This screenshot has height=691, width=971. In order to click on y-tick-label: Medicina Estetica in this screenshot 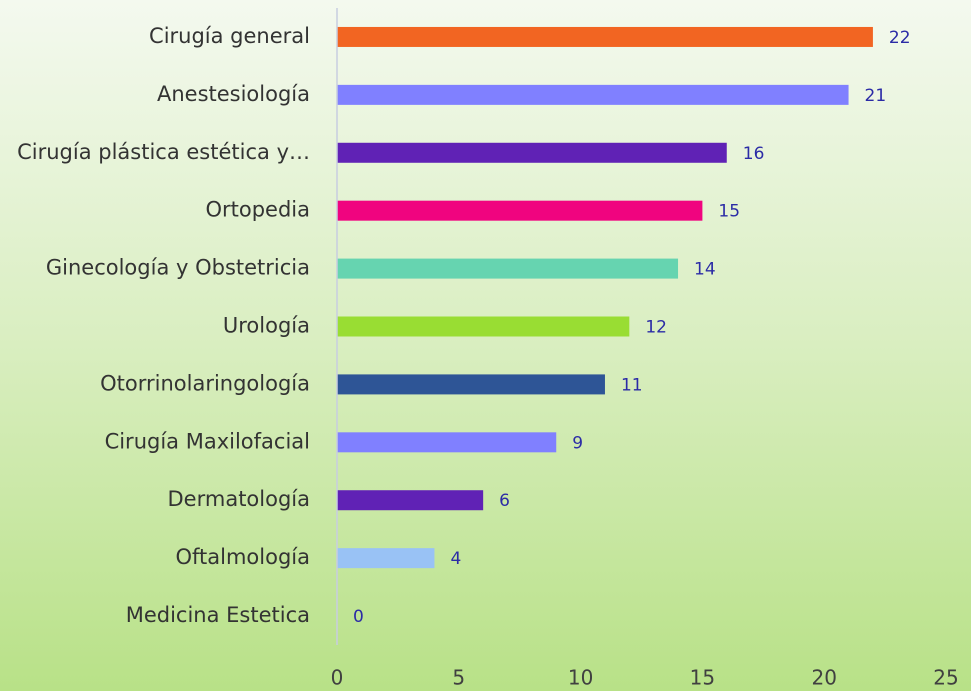, I will do `click(218, 615)`.